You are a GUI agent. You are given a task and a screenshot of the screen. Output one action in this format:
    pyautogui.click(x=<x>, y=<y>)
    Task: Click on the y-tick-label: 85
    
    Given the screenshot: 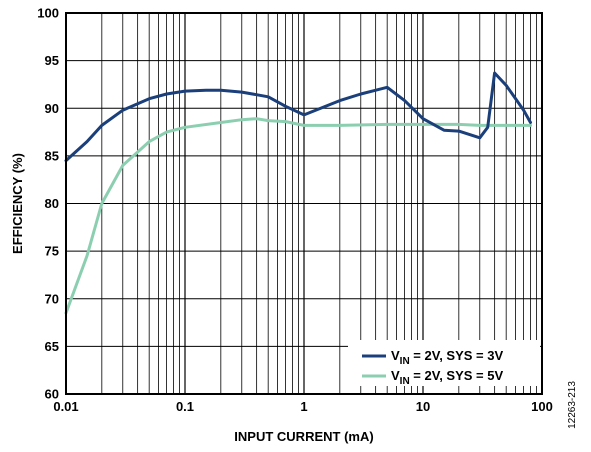 What is the action you would take?
    pyautogui.click(x=52, y=155)
    